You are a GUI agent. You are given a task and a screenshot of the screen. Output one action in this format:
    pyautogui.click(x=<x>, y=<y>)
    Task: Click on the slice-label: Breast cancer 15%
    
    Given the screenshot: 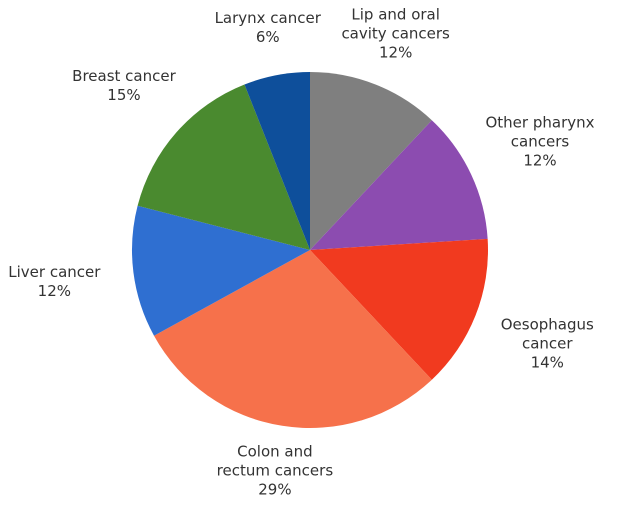 What is the action you would take?
    pyautogui.click(x=124, y=86)
    